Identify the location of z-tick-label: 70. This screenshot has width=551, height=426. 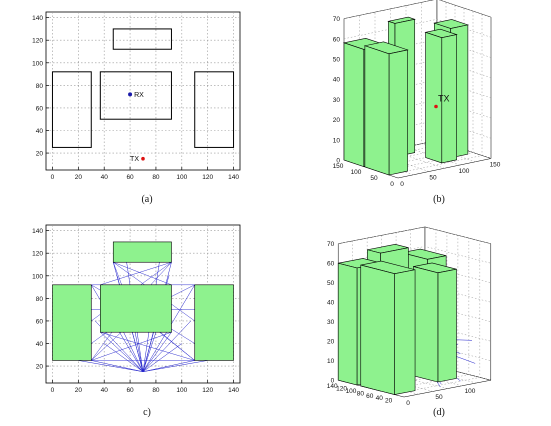
(337, 19).